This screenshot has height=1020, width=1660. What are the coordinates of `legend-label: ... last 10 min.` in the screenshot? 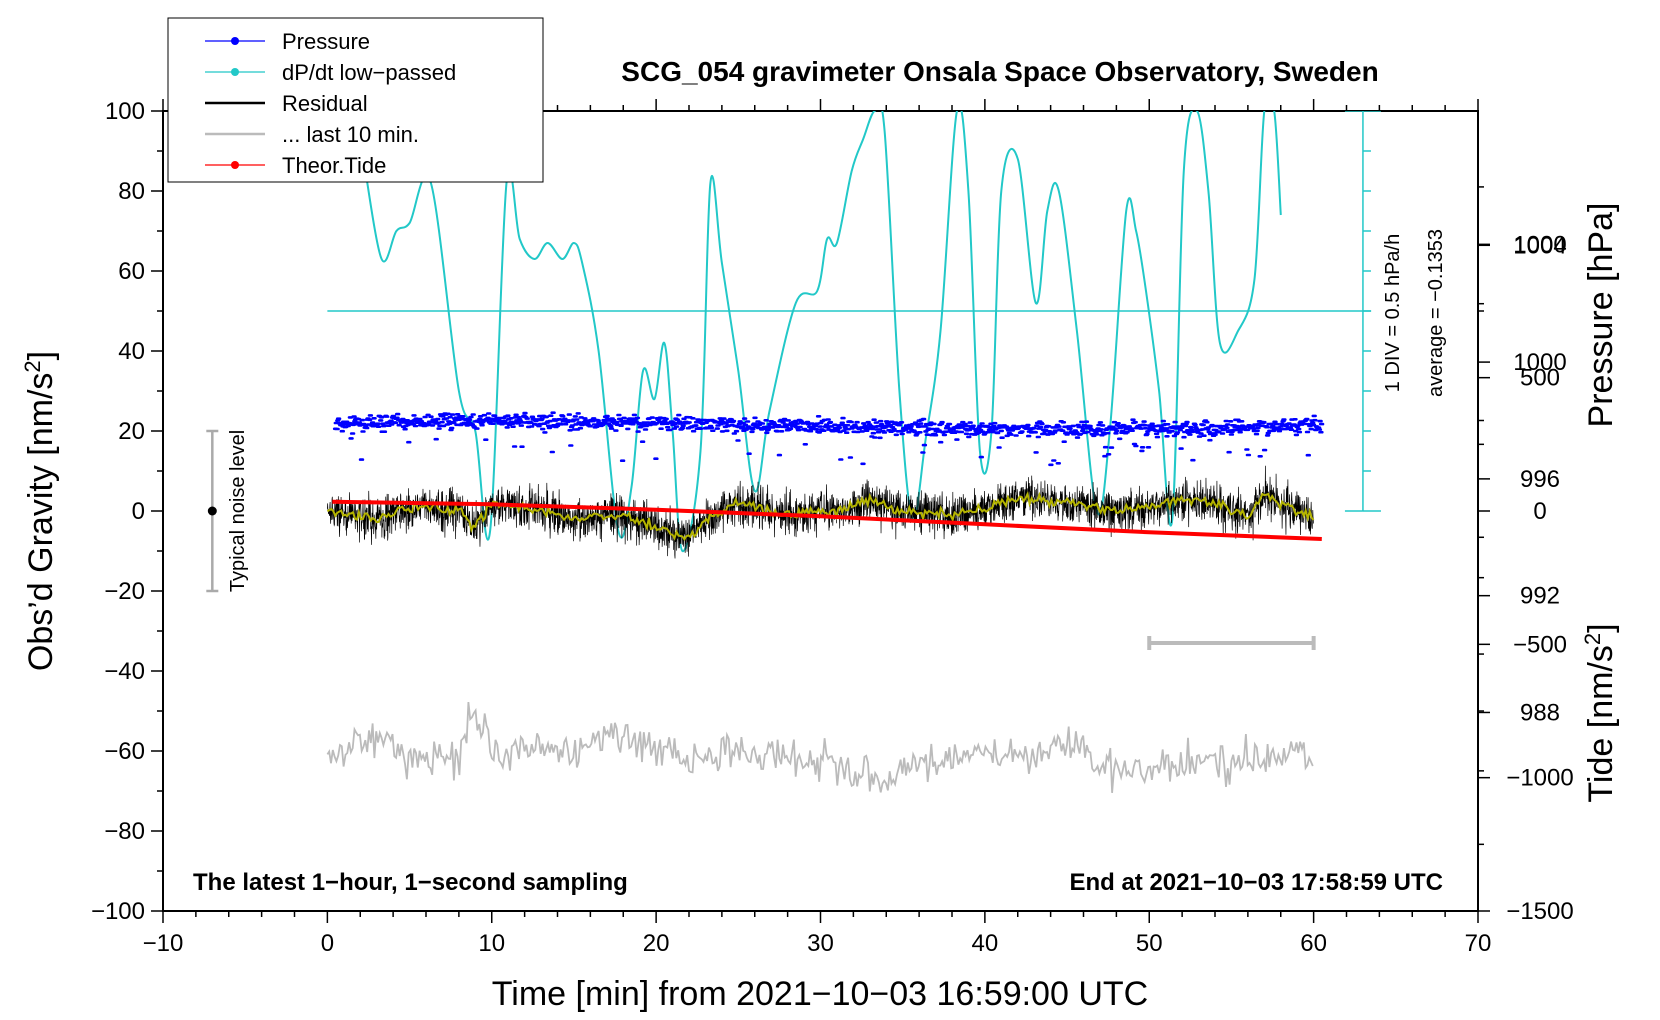 It's located at (350, 134).